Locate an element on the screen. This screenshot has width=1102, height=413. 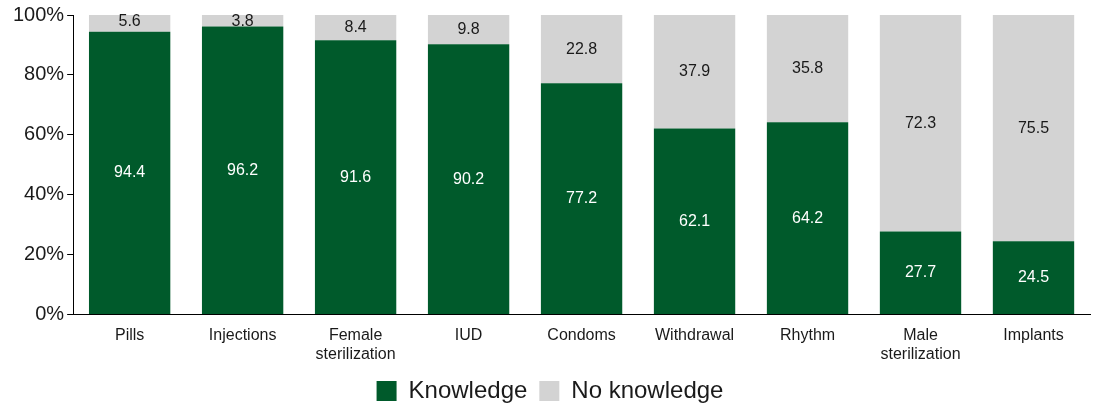
legend-label: Knowledge is located at coordinates (468, 389).